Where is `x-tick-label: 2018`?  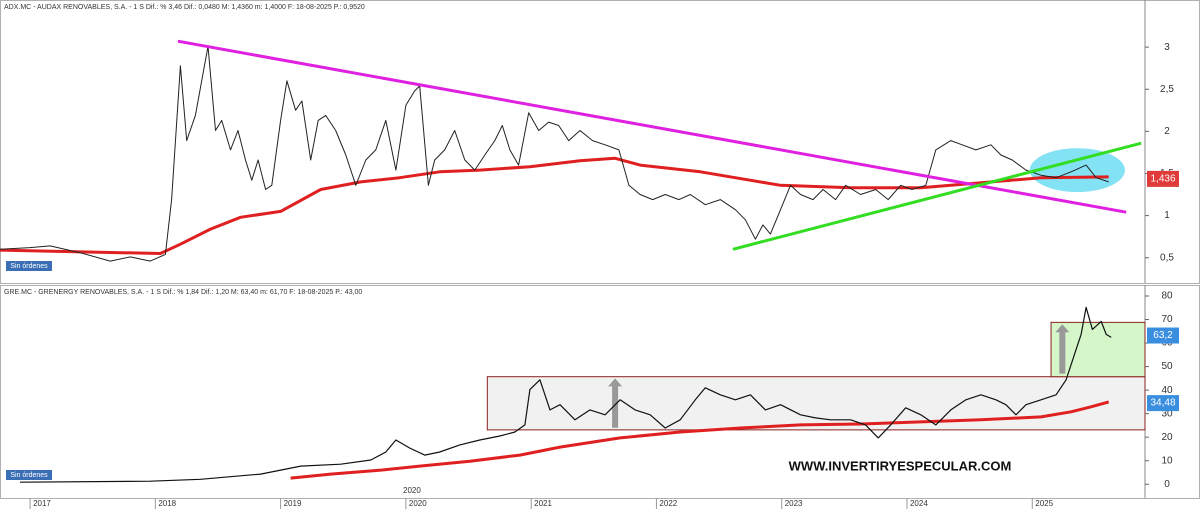
x-tick-label: 2018 is located at coordinates (167, 503).